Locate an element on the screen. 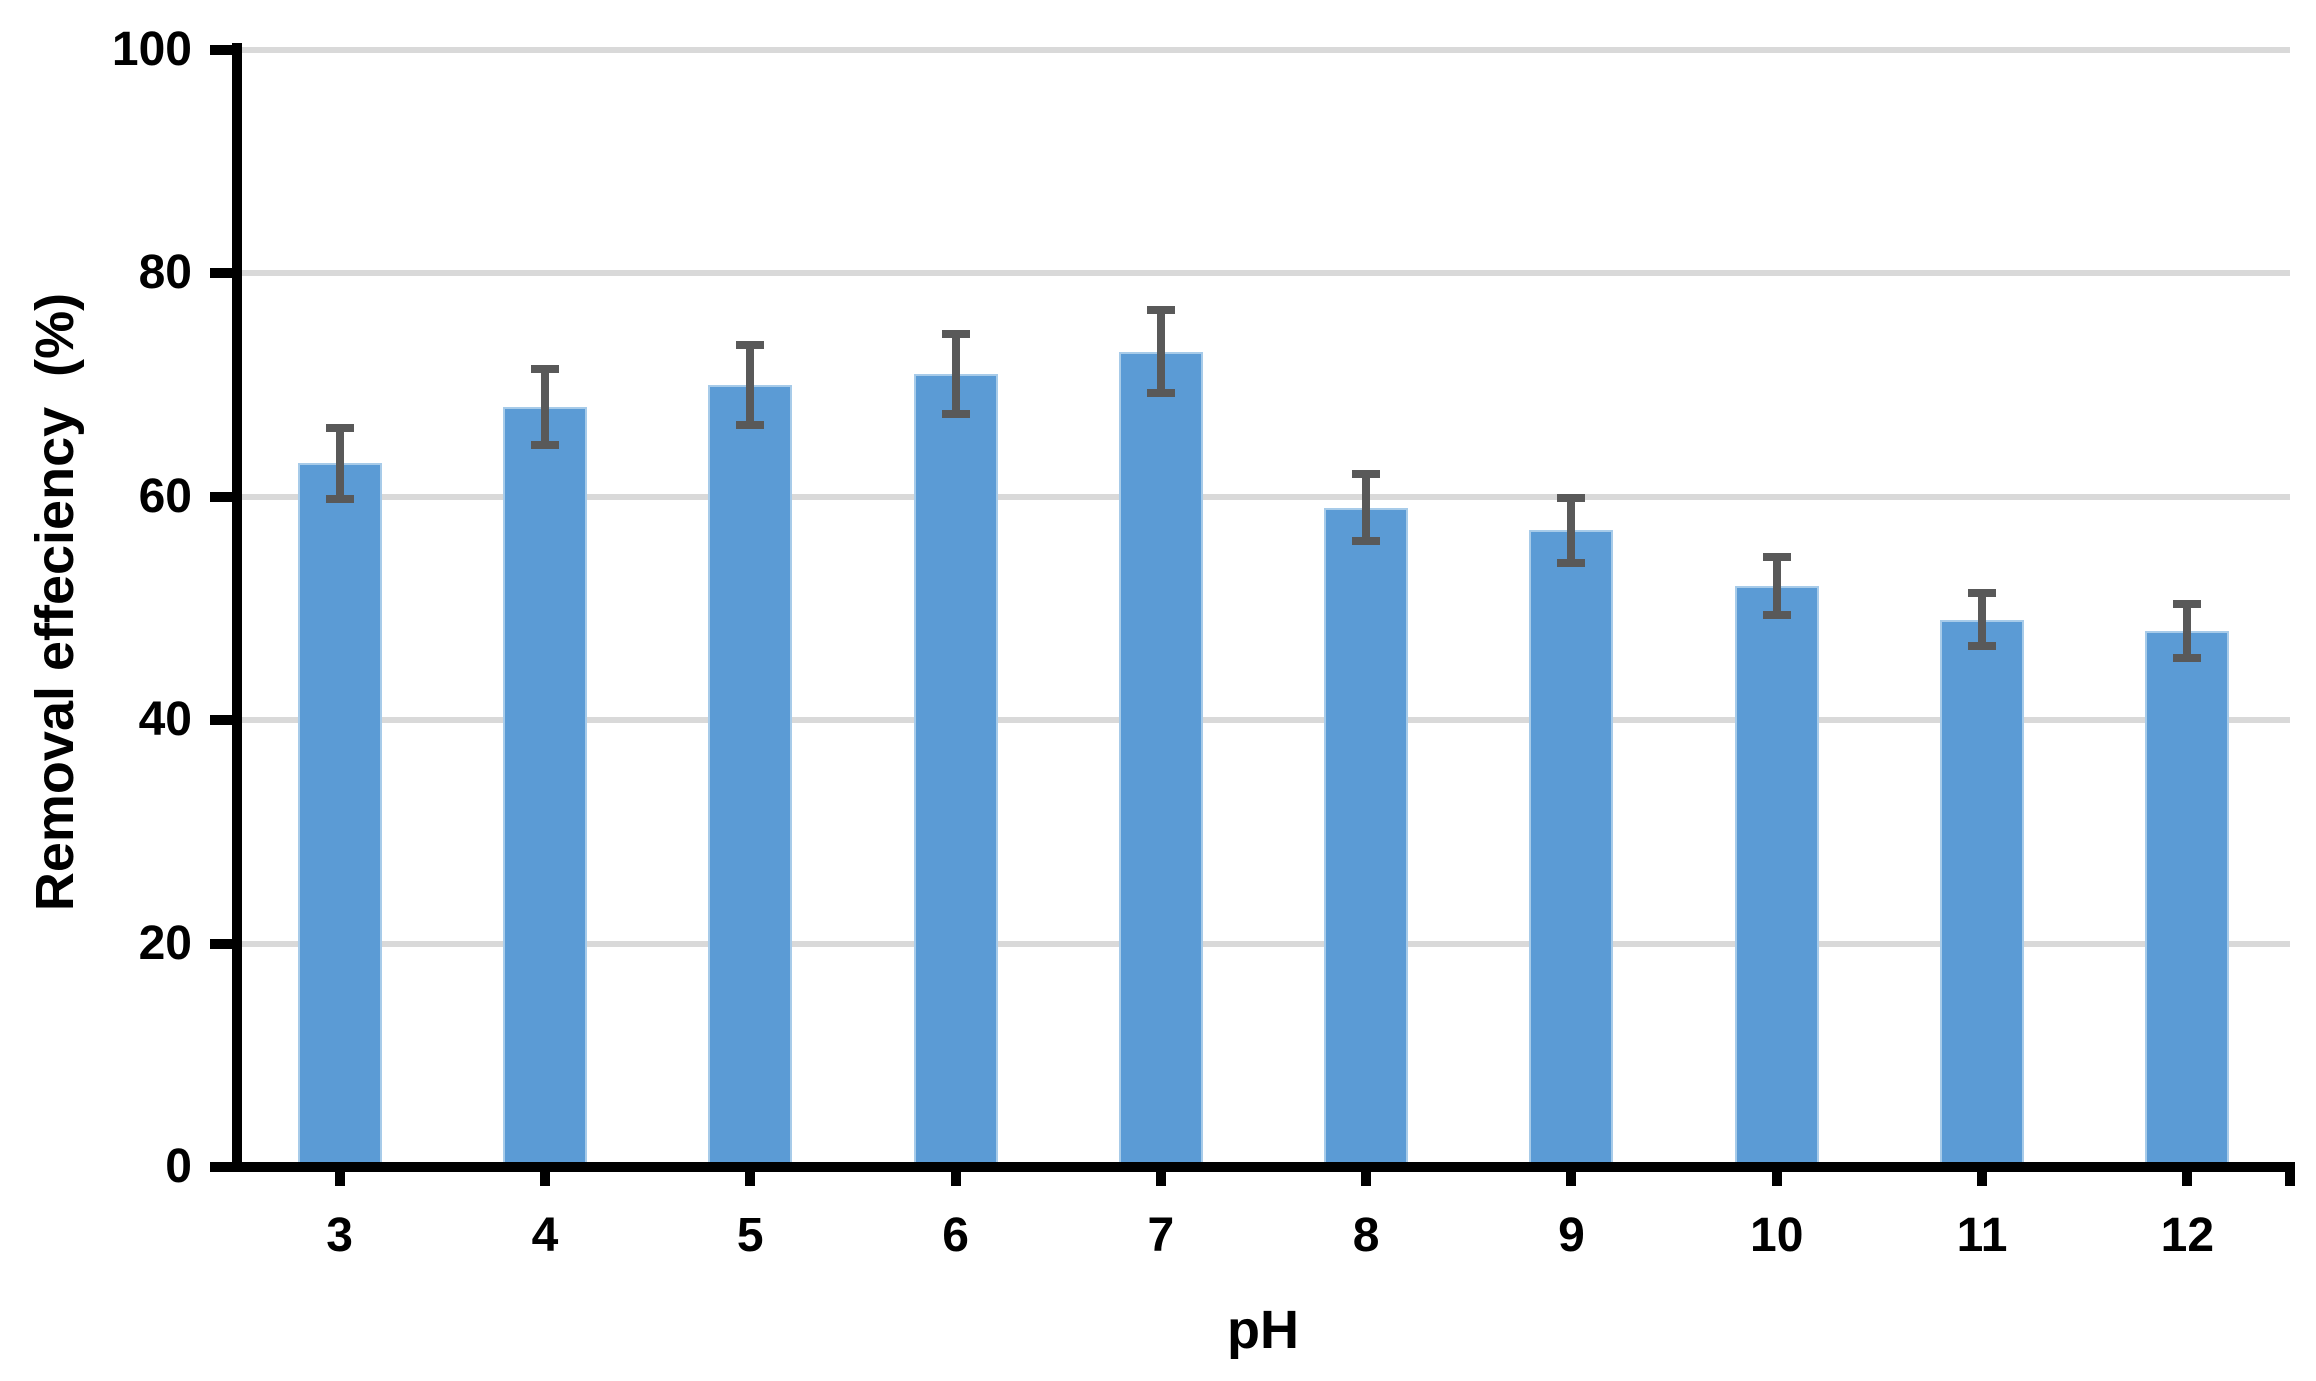 The height and width of the screenshot is (1381, 2316). y-tick-label: 20 is located at coordinates (165, 943).